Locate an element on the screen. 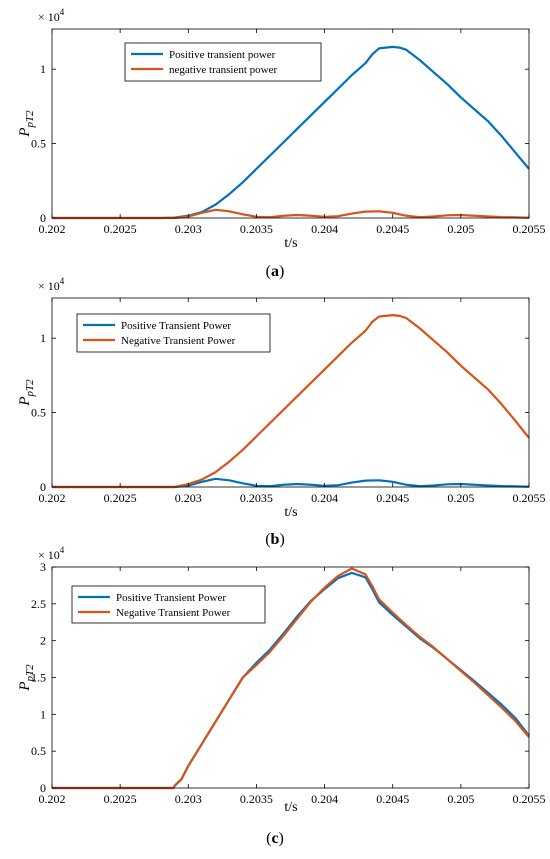 The width and height of the screenshot is (550, 859). panel-label: (c) is located at coordinates (275, 838).